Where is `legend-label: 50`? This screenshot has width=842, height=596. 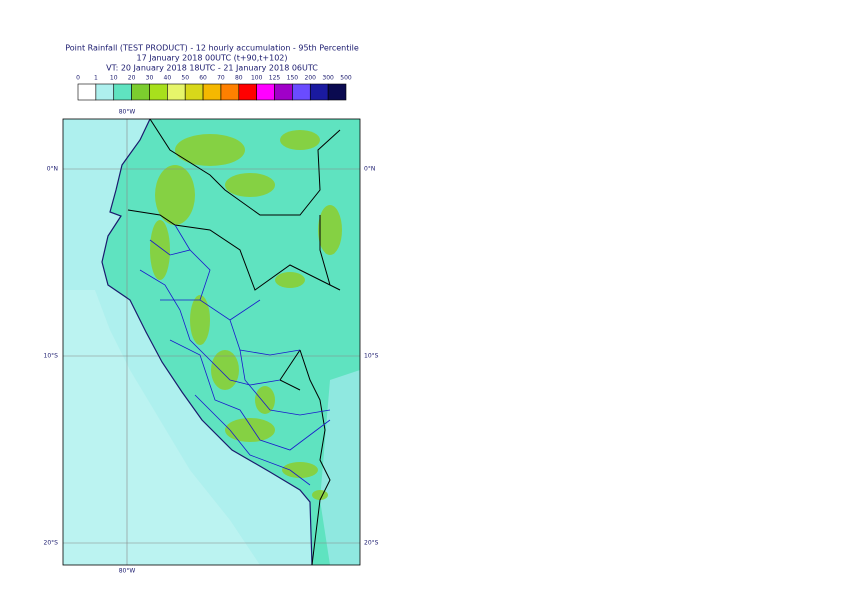 legend-label: 50 is located at coordinates (185, 78).